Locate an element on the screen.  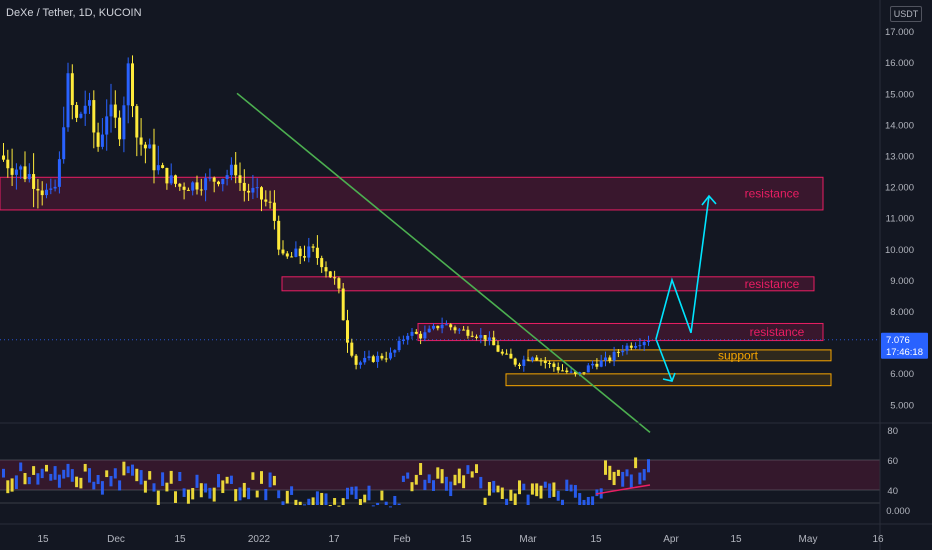
time-tick-label: Apr is located at coordinates (671, 539).